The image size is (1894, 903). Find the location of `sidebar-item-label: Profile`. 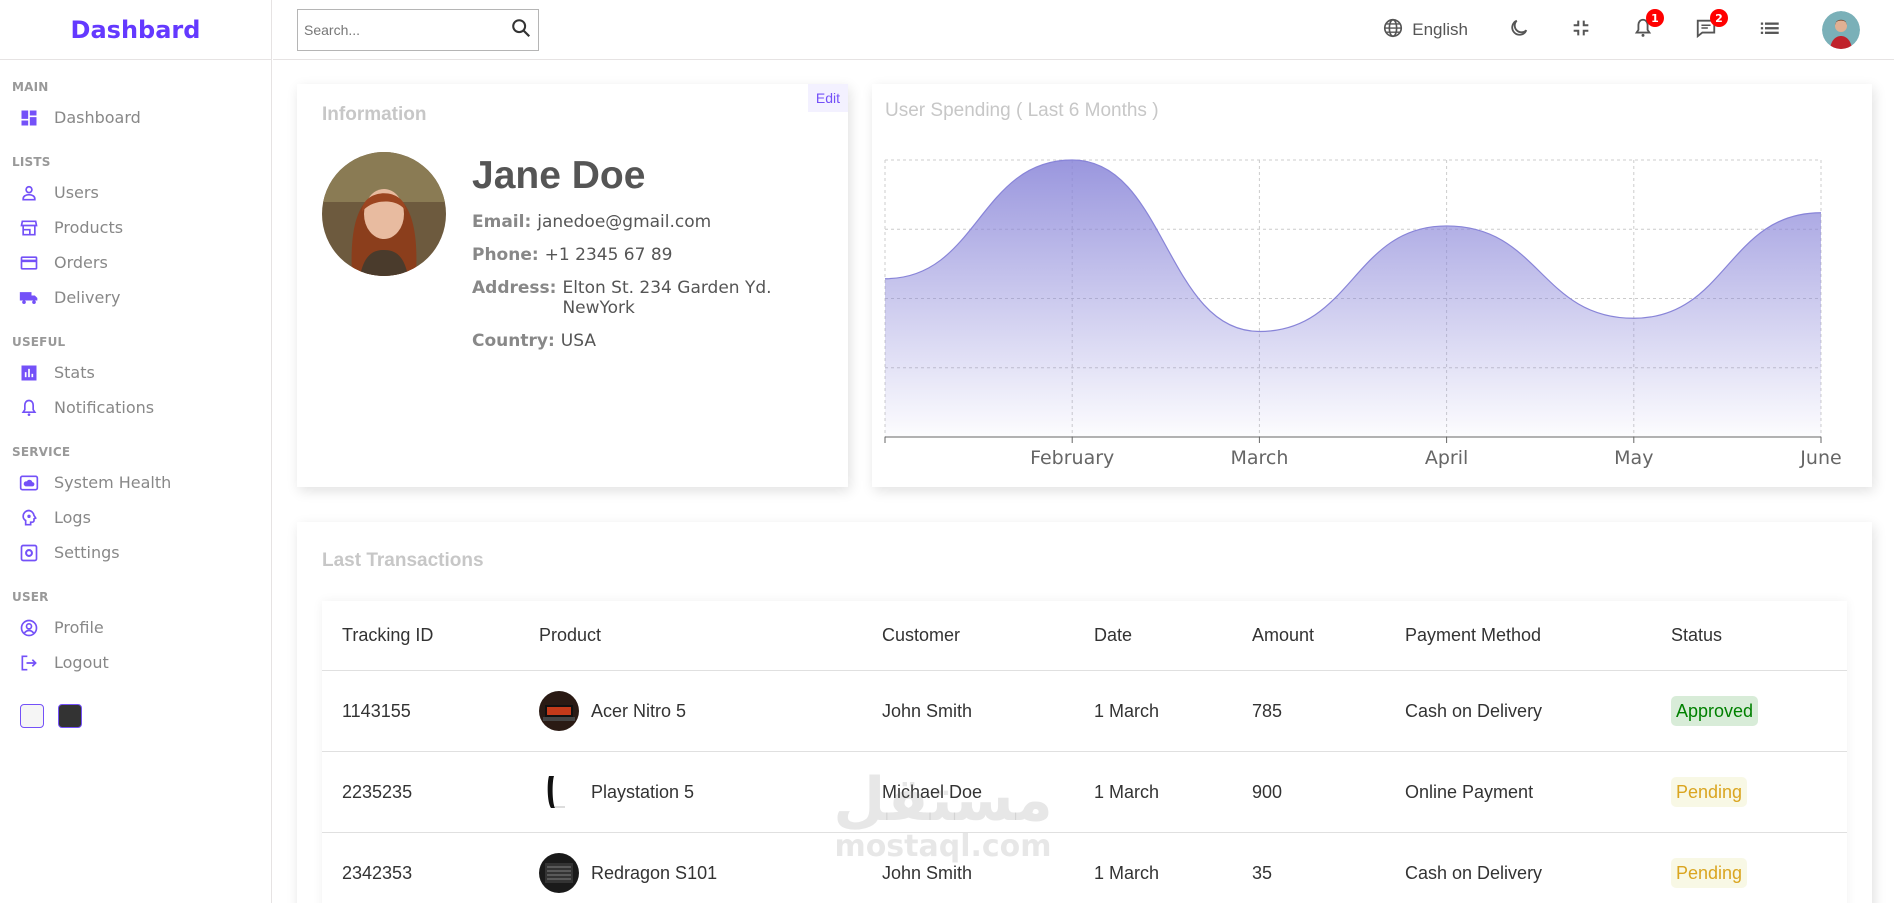

sidebar-item-label: Profile is located at coordinates (79, 627).